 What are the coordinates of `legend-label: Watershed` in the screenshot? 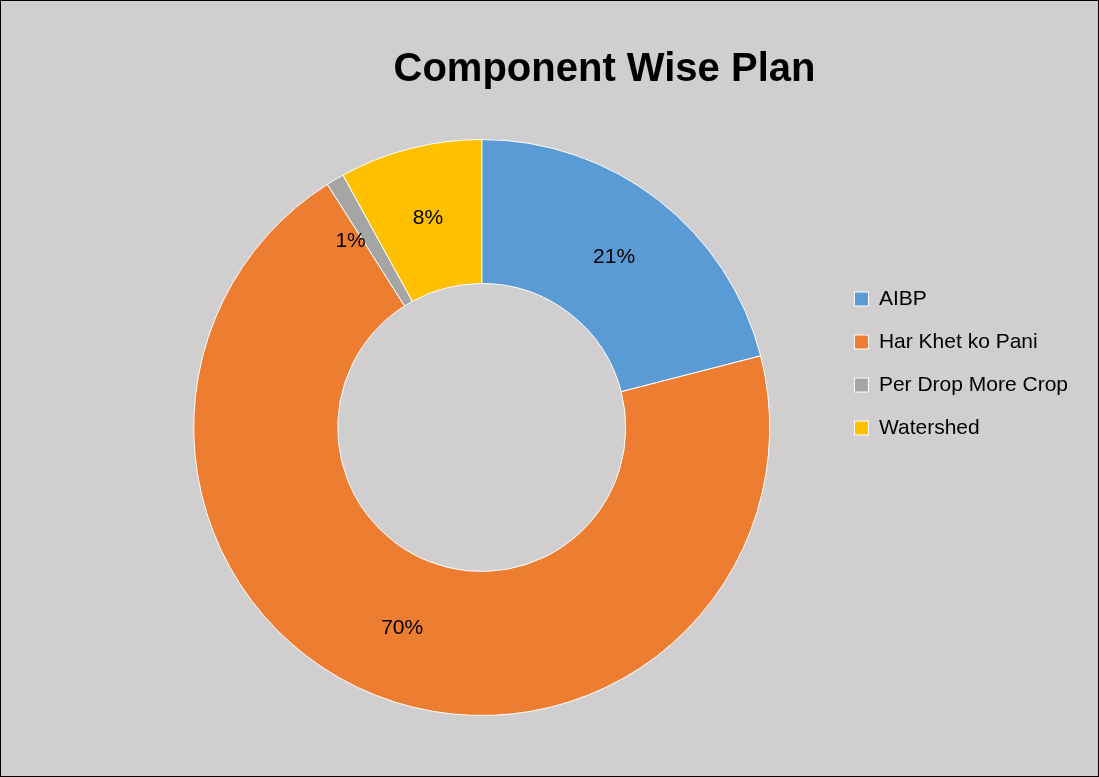 It's located at (929, 426).